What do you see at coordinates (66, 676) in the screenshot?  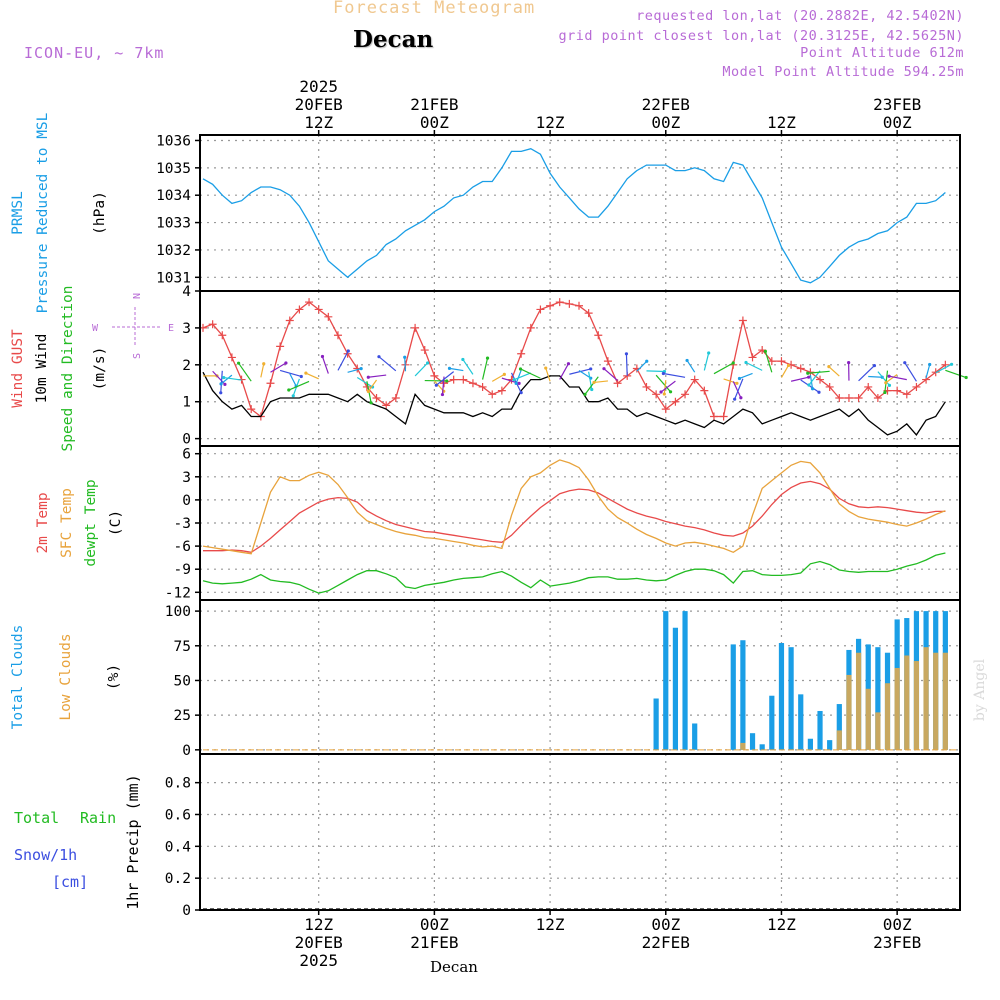 I see `panel-label: Low Clouds` at bounding box center [66, 676].